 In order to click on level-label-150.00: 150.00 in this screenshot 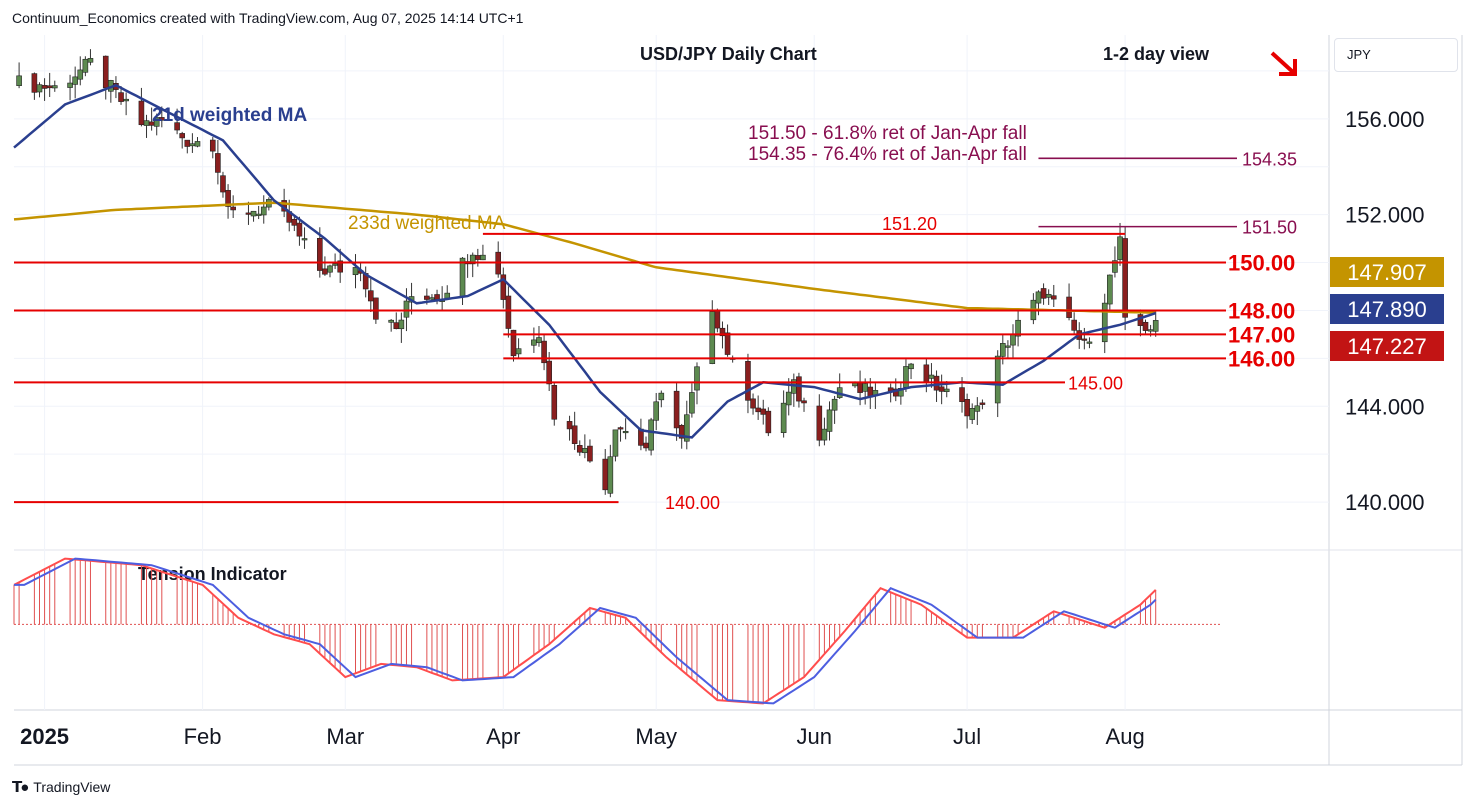, I will do `click(1261, 263)`.